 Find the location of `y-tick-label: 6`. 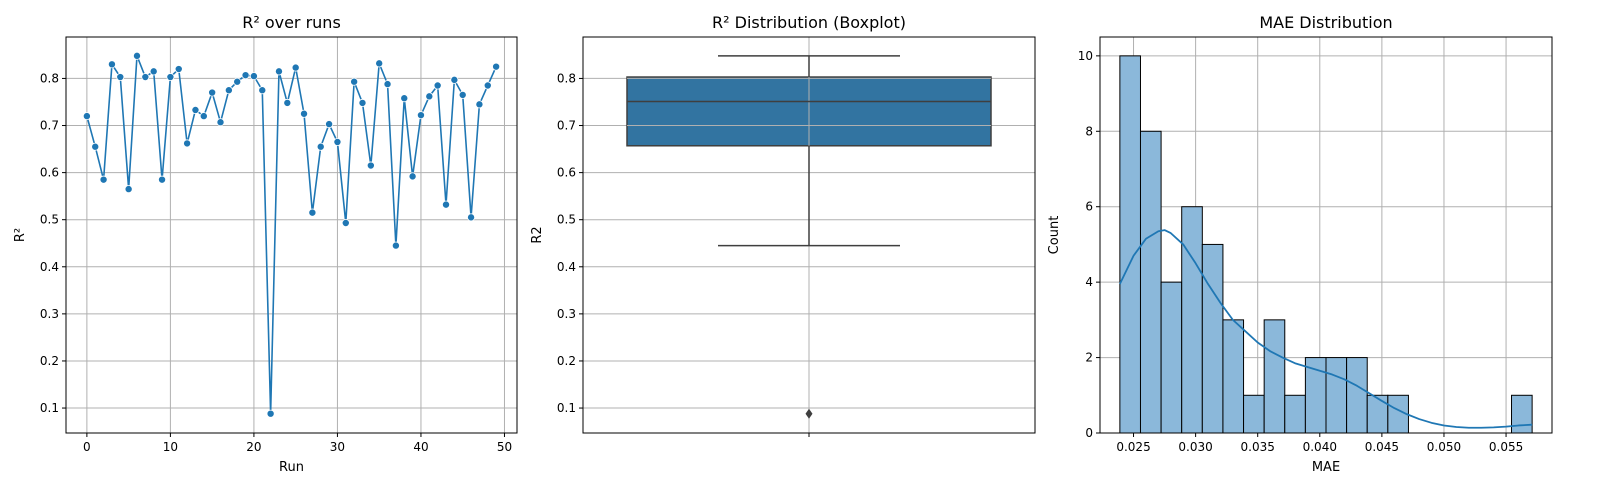

y-tick-label: 6 is located at coordinates (1089, 207).